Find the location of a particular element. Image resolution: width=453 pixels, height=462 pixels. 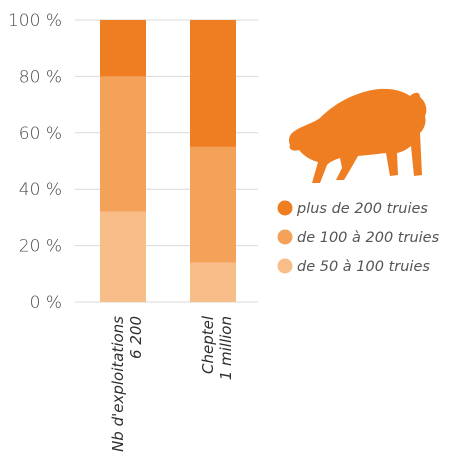

x-category-value: 6 200 is located at coordinates (136, 337).